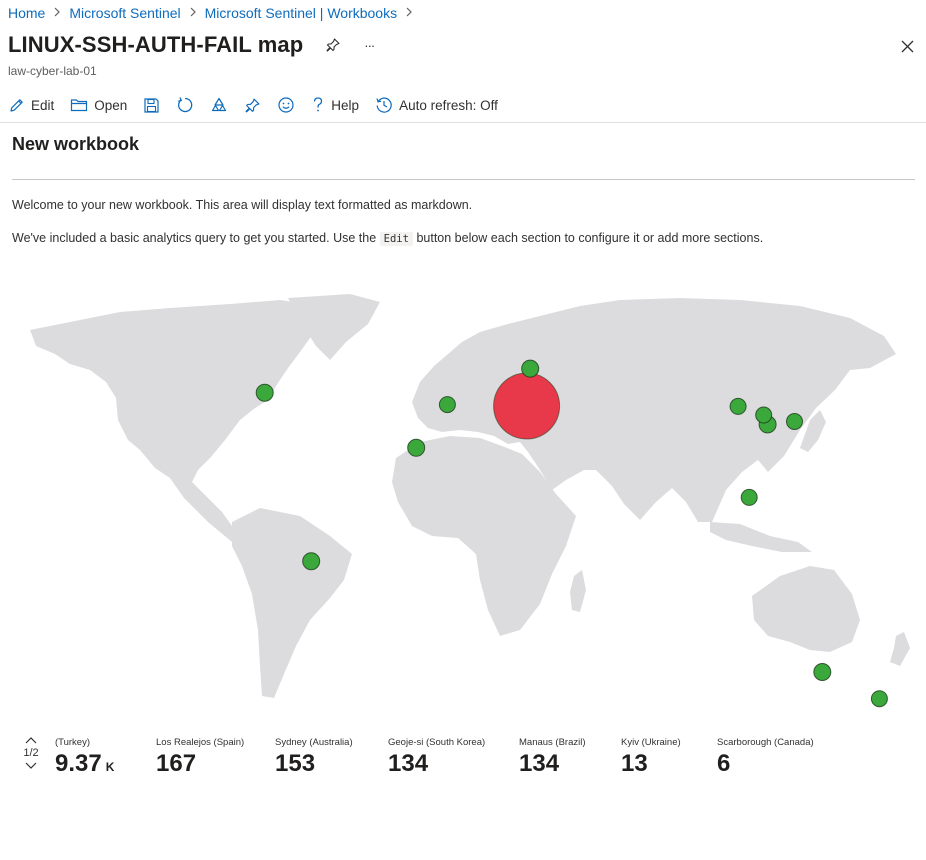 Image resolution: width=926 pixels, height=860 pixels. Describe the element at coordinates (369, 45) in the screenshot. I see `more-options-icon: ···` at that location.